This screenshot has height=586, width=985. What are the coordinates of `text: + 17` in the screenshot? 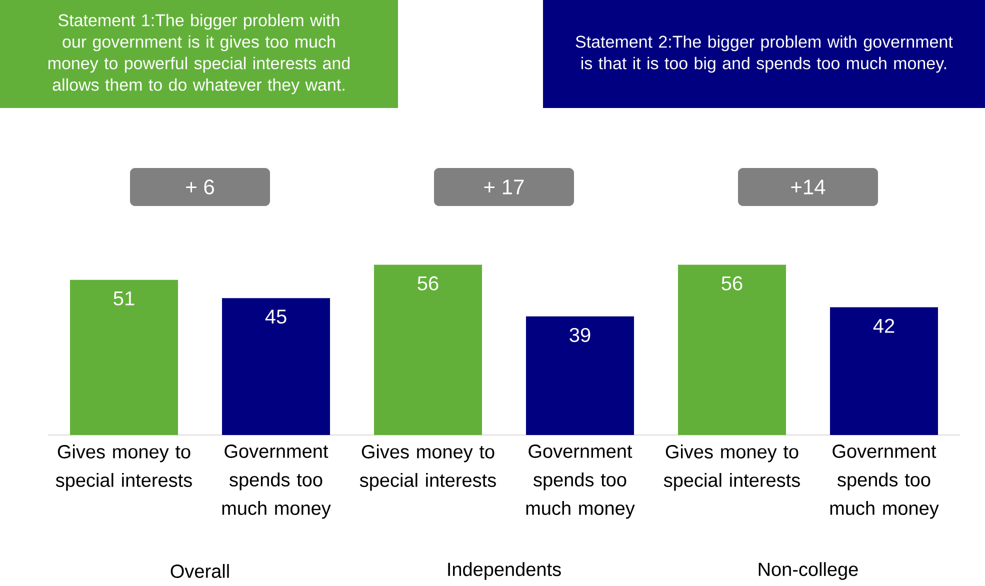 It's located at (504, 187).